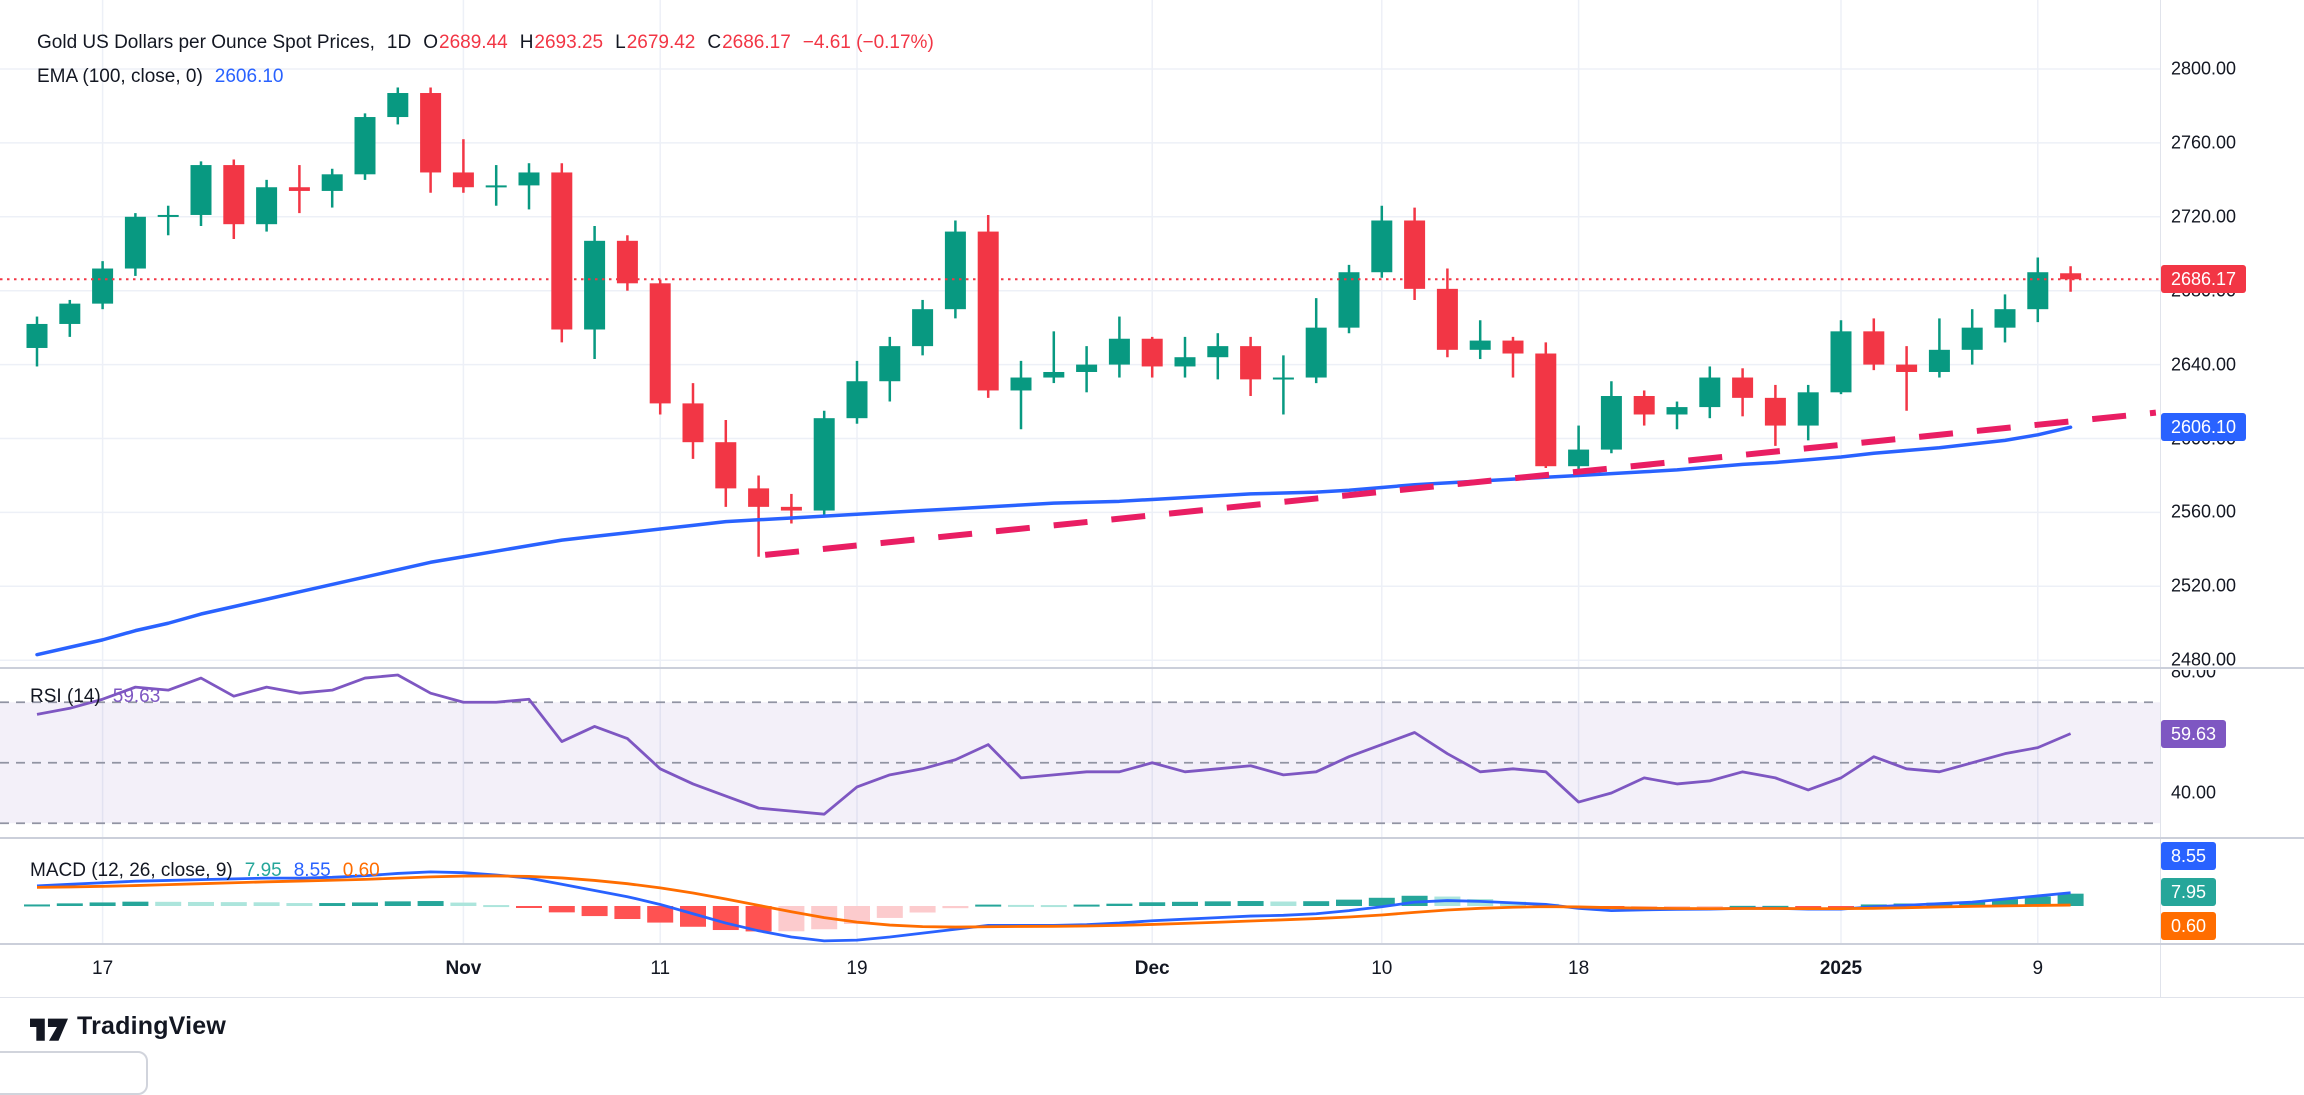 This screenshot has height=1095, width=2304. Describe the element at coordinates (2204, 585) in the screenshot. I see `price-axis-label: 2520.00` at that location.